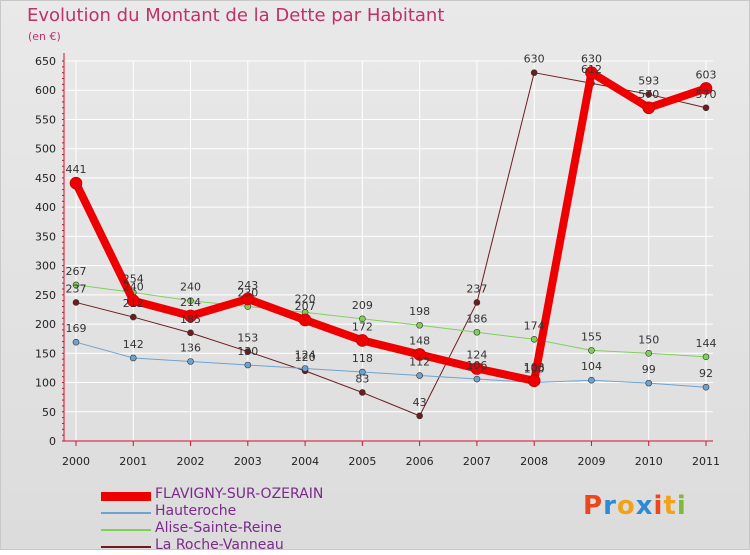 This screenshot has width=750, height=555. I want to click on legend-label: Hauteroche, so click(196, 511).